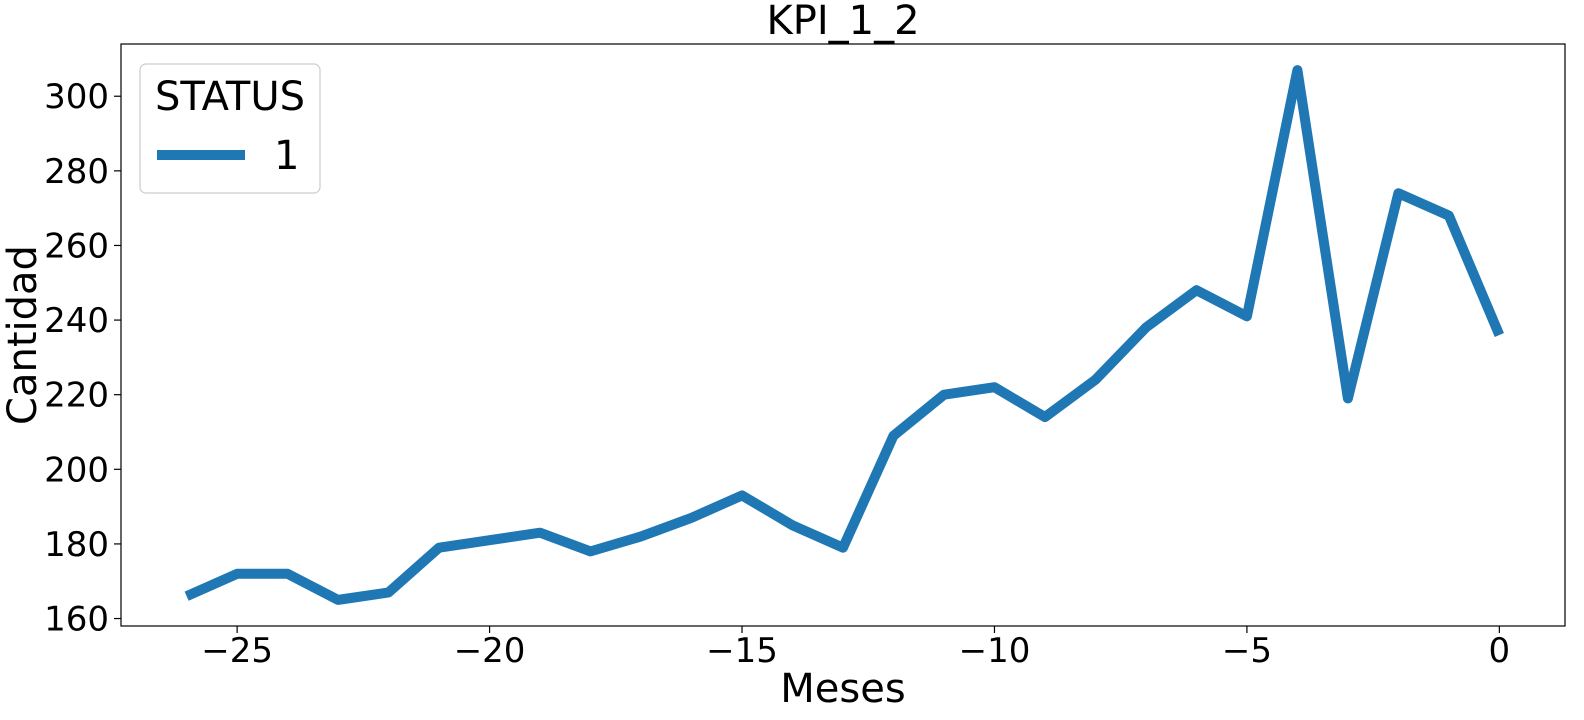 The image size is (1584, 720). What do you see at coordinates (230, 97) in the screenshot?
I see `legend-title: STATUS` at bounding box center [230, 97].